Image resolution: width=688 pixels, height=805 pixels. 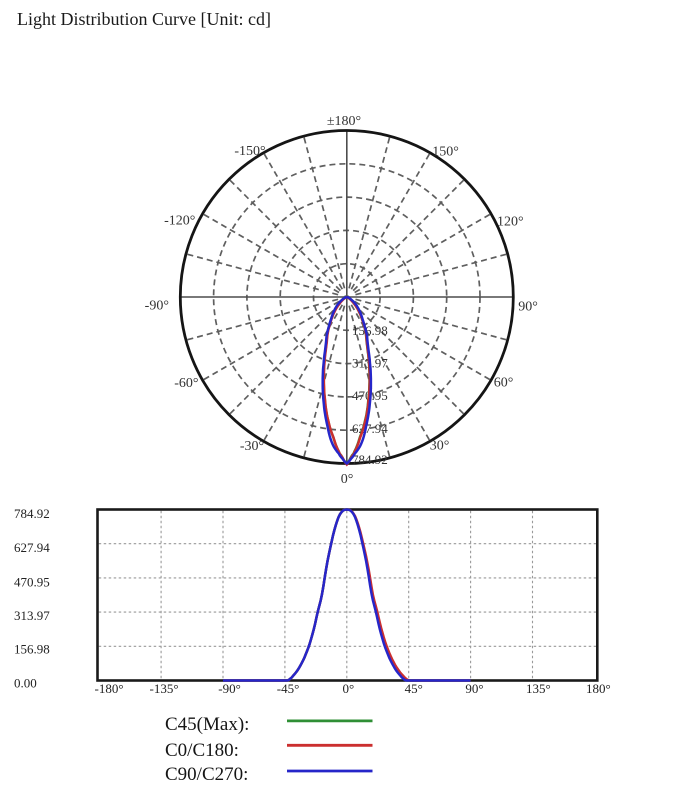 I want to click on svg-text: 30°, so click(x=440, y=446).